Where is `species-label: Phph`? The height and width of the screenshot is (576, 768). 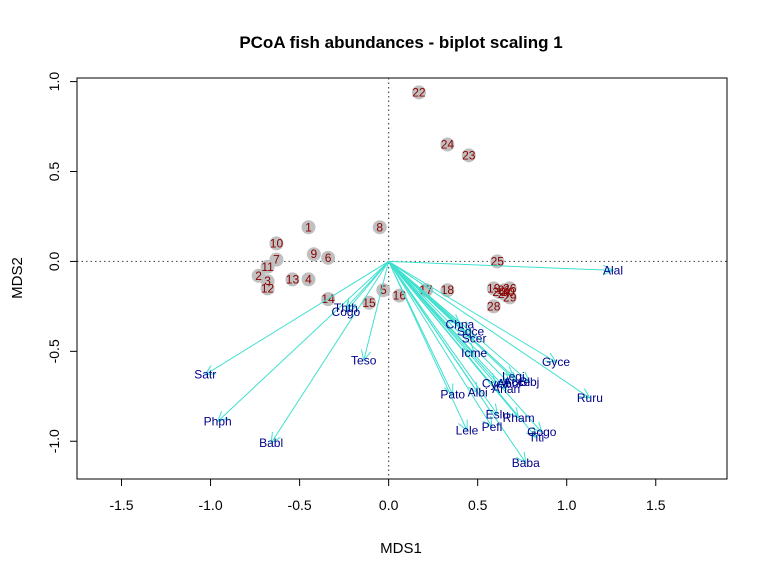 species-label: Phph is located at coordinates (218, 421).